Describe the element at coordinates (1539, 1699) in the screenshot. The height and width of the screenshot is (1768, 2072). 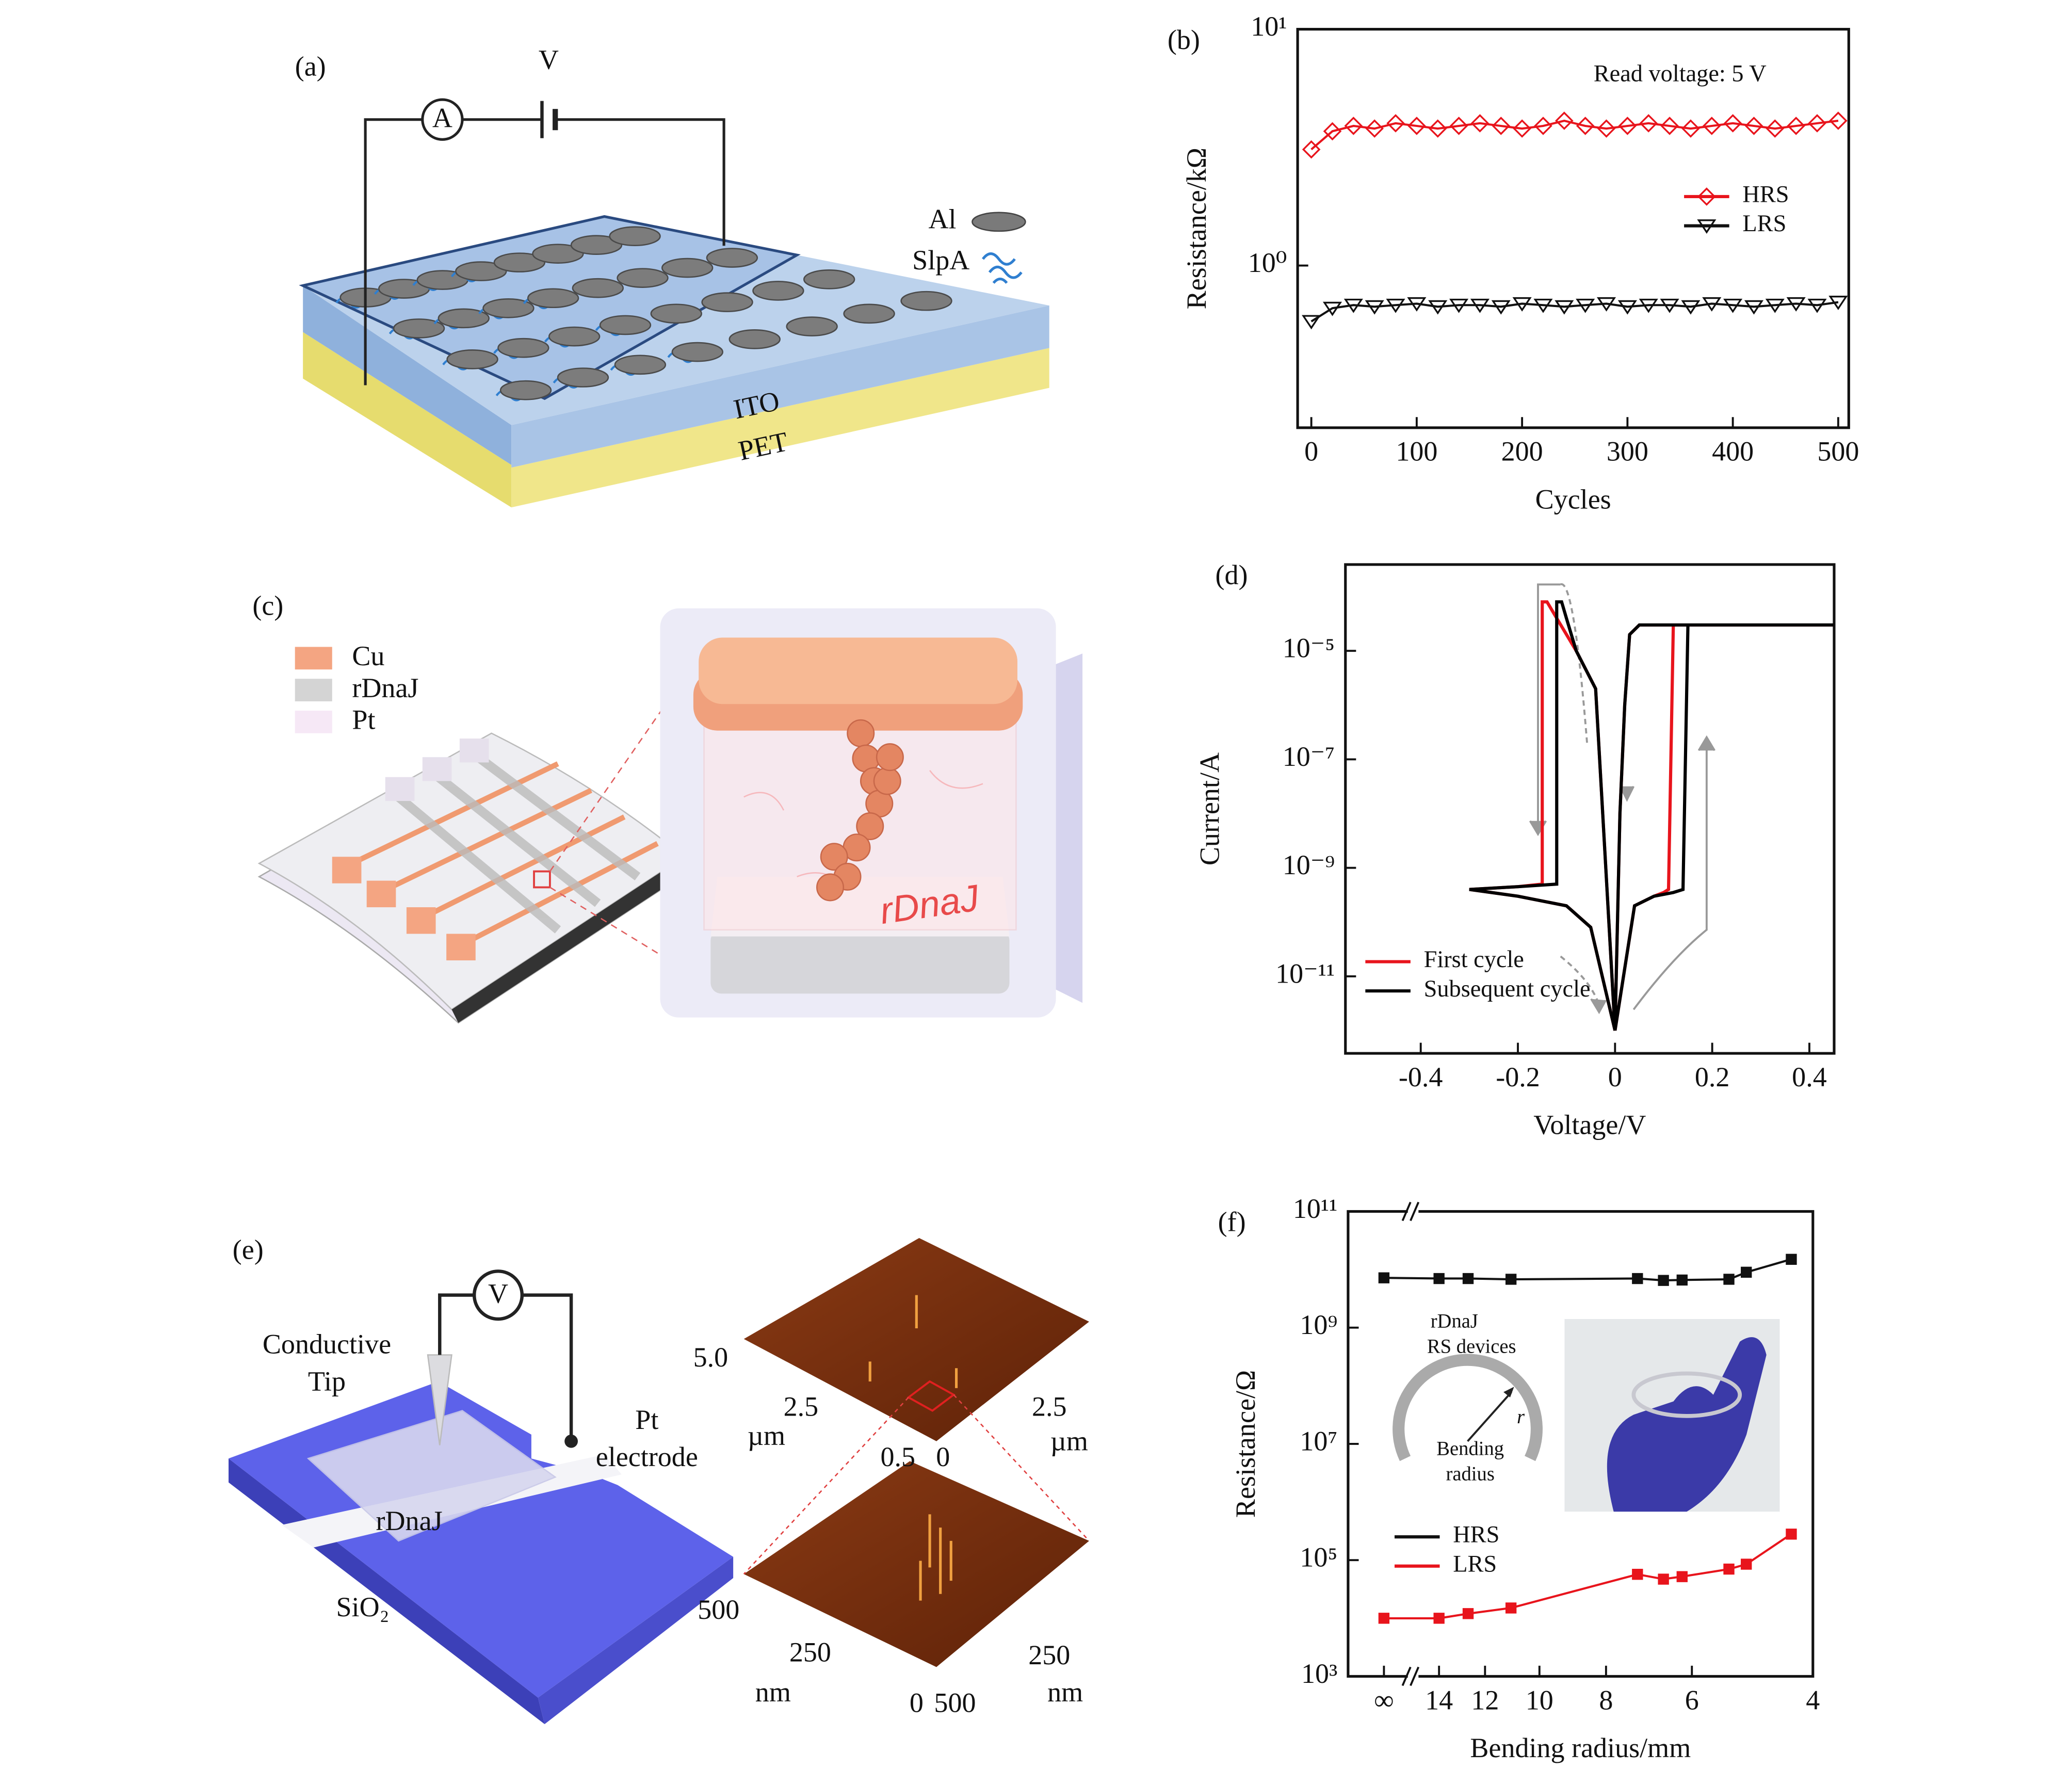
I see `x-tick-label: 10` at that location.